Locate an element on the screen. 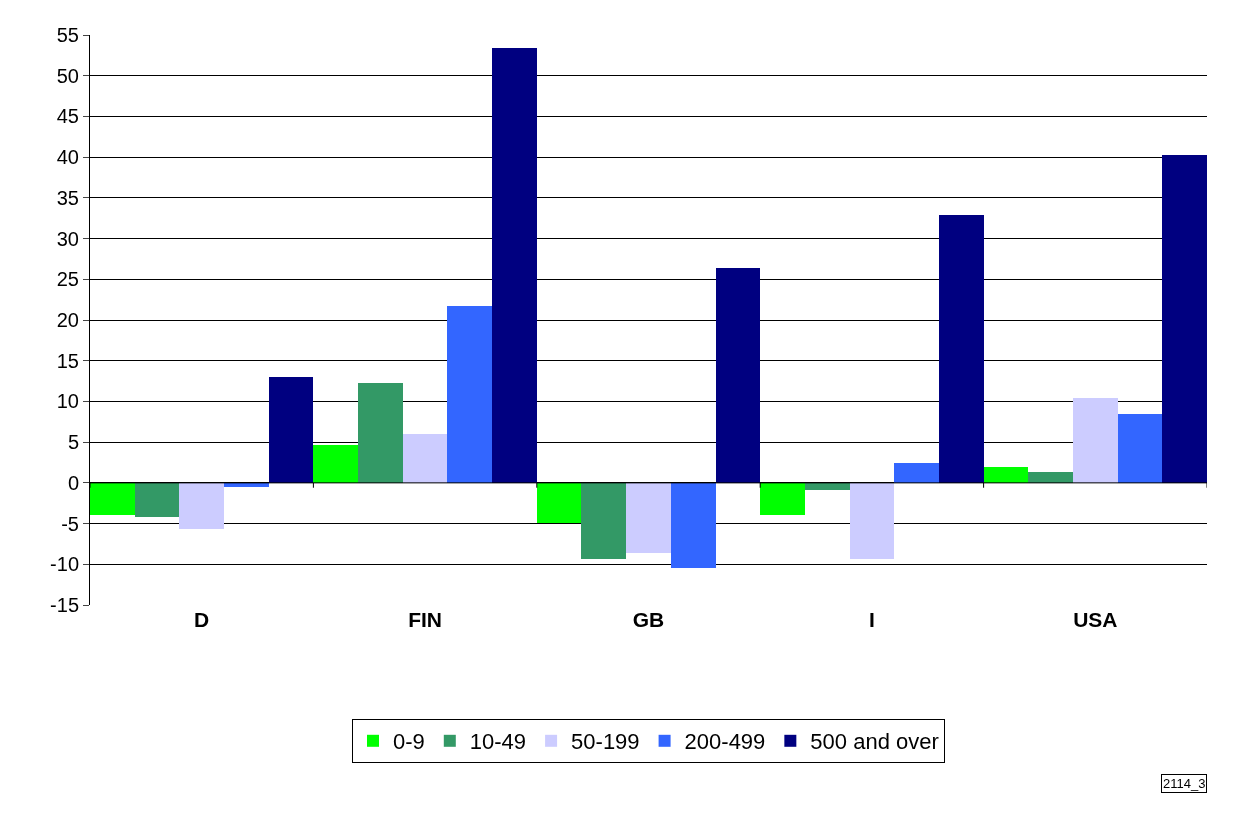 The image size is (1237, 820). text: 2114_3 is located at coordinates (1184, 783).